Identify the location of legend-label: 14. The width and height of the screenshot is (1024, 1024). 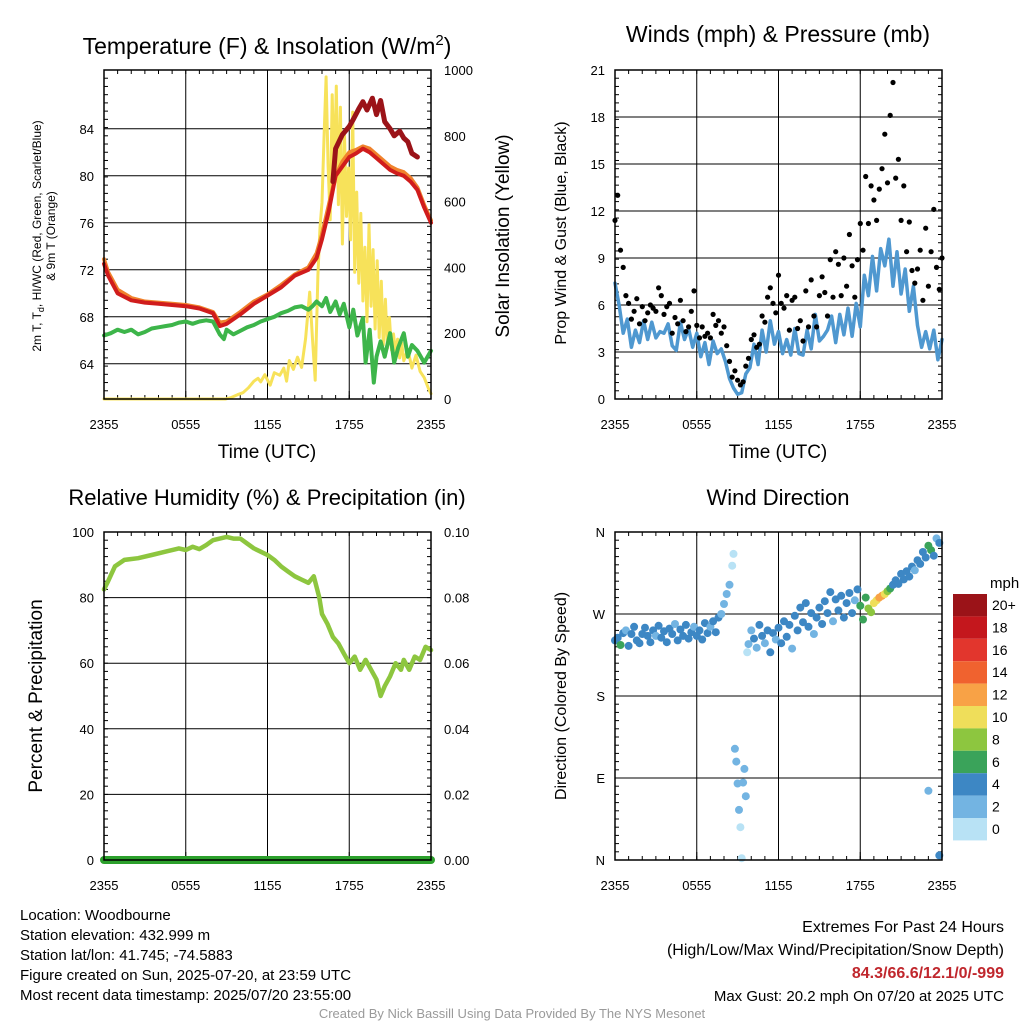
(1000, 672).